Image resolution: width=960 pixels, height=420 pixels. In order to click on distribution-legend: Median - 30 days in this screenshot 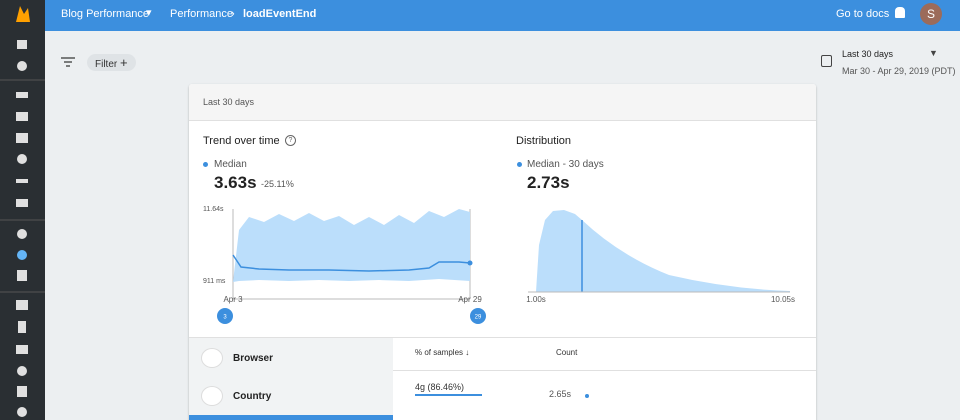, I will do `click(565, 164)`.